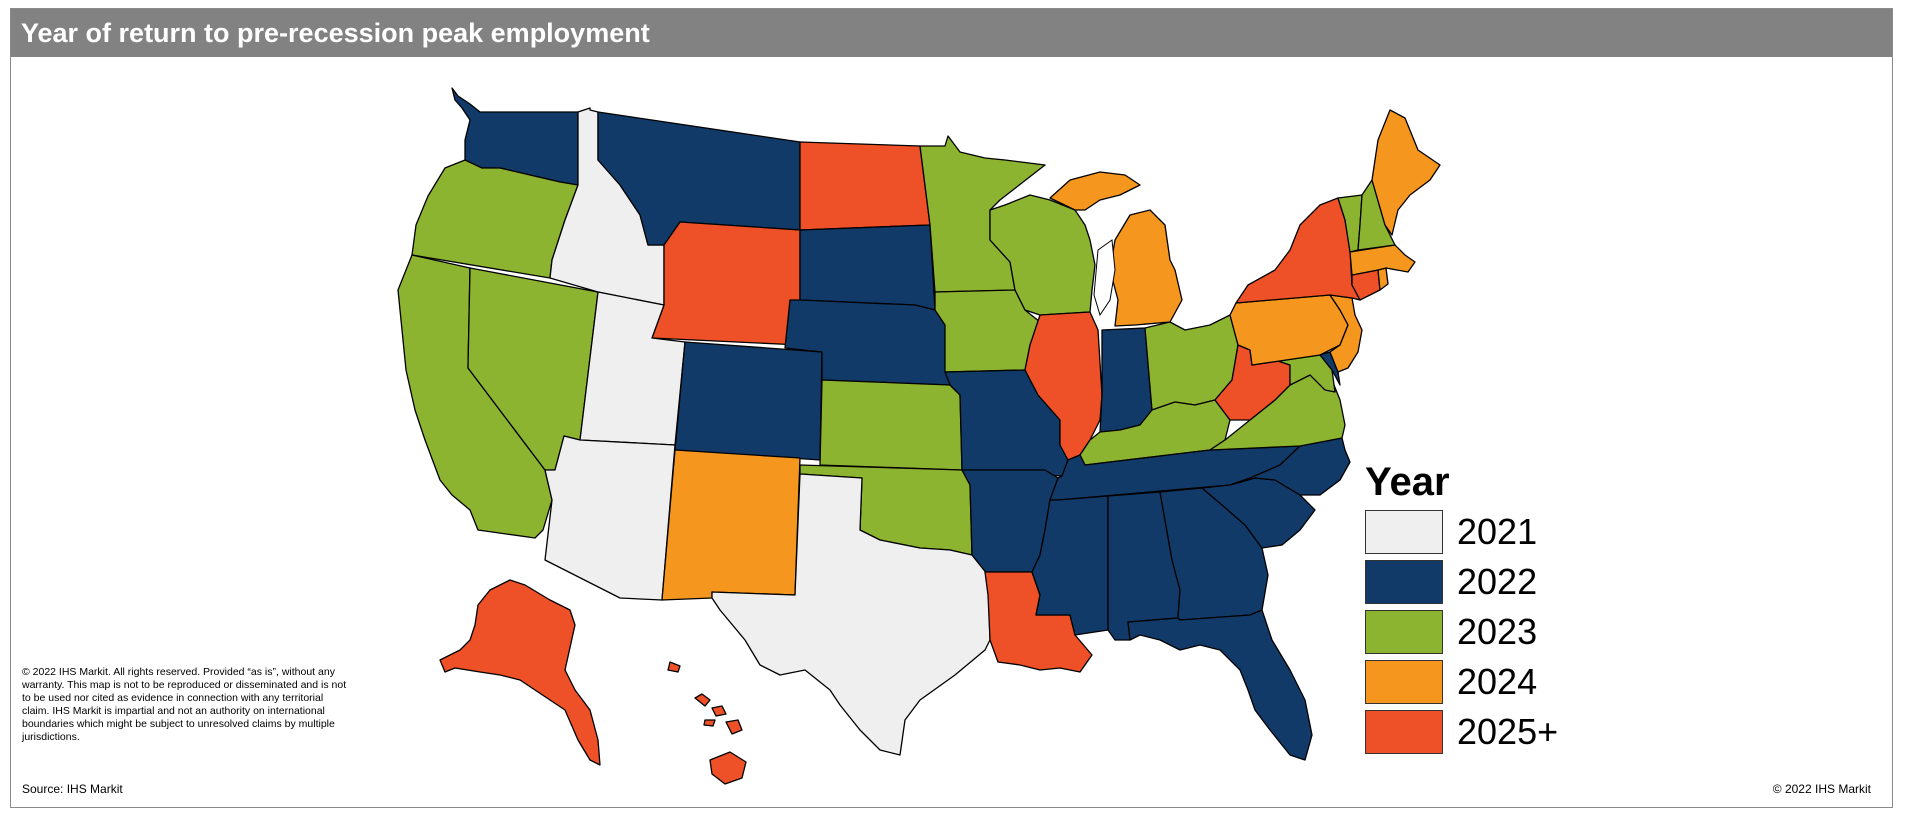  What do you see at coordinates (1382, 260) in the screenshot?
I see `state-massachusetts` at bounding box center [1382, 260].